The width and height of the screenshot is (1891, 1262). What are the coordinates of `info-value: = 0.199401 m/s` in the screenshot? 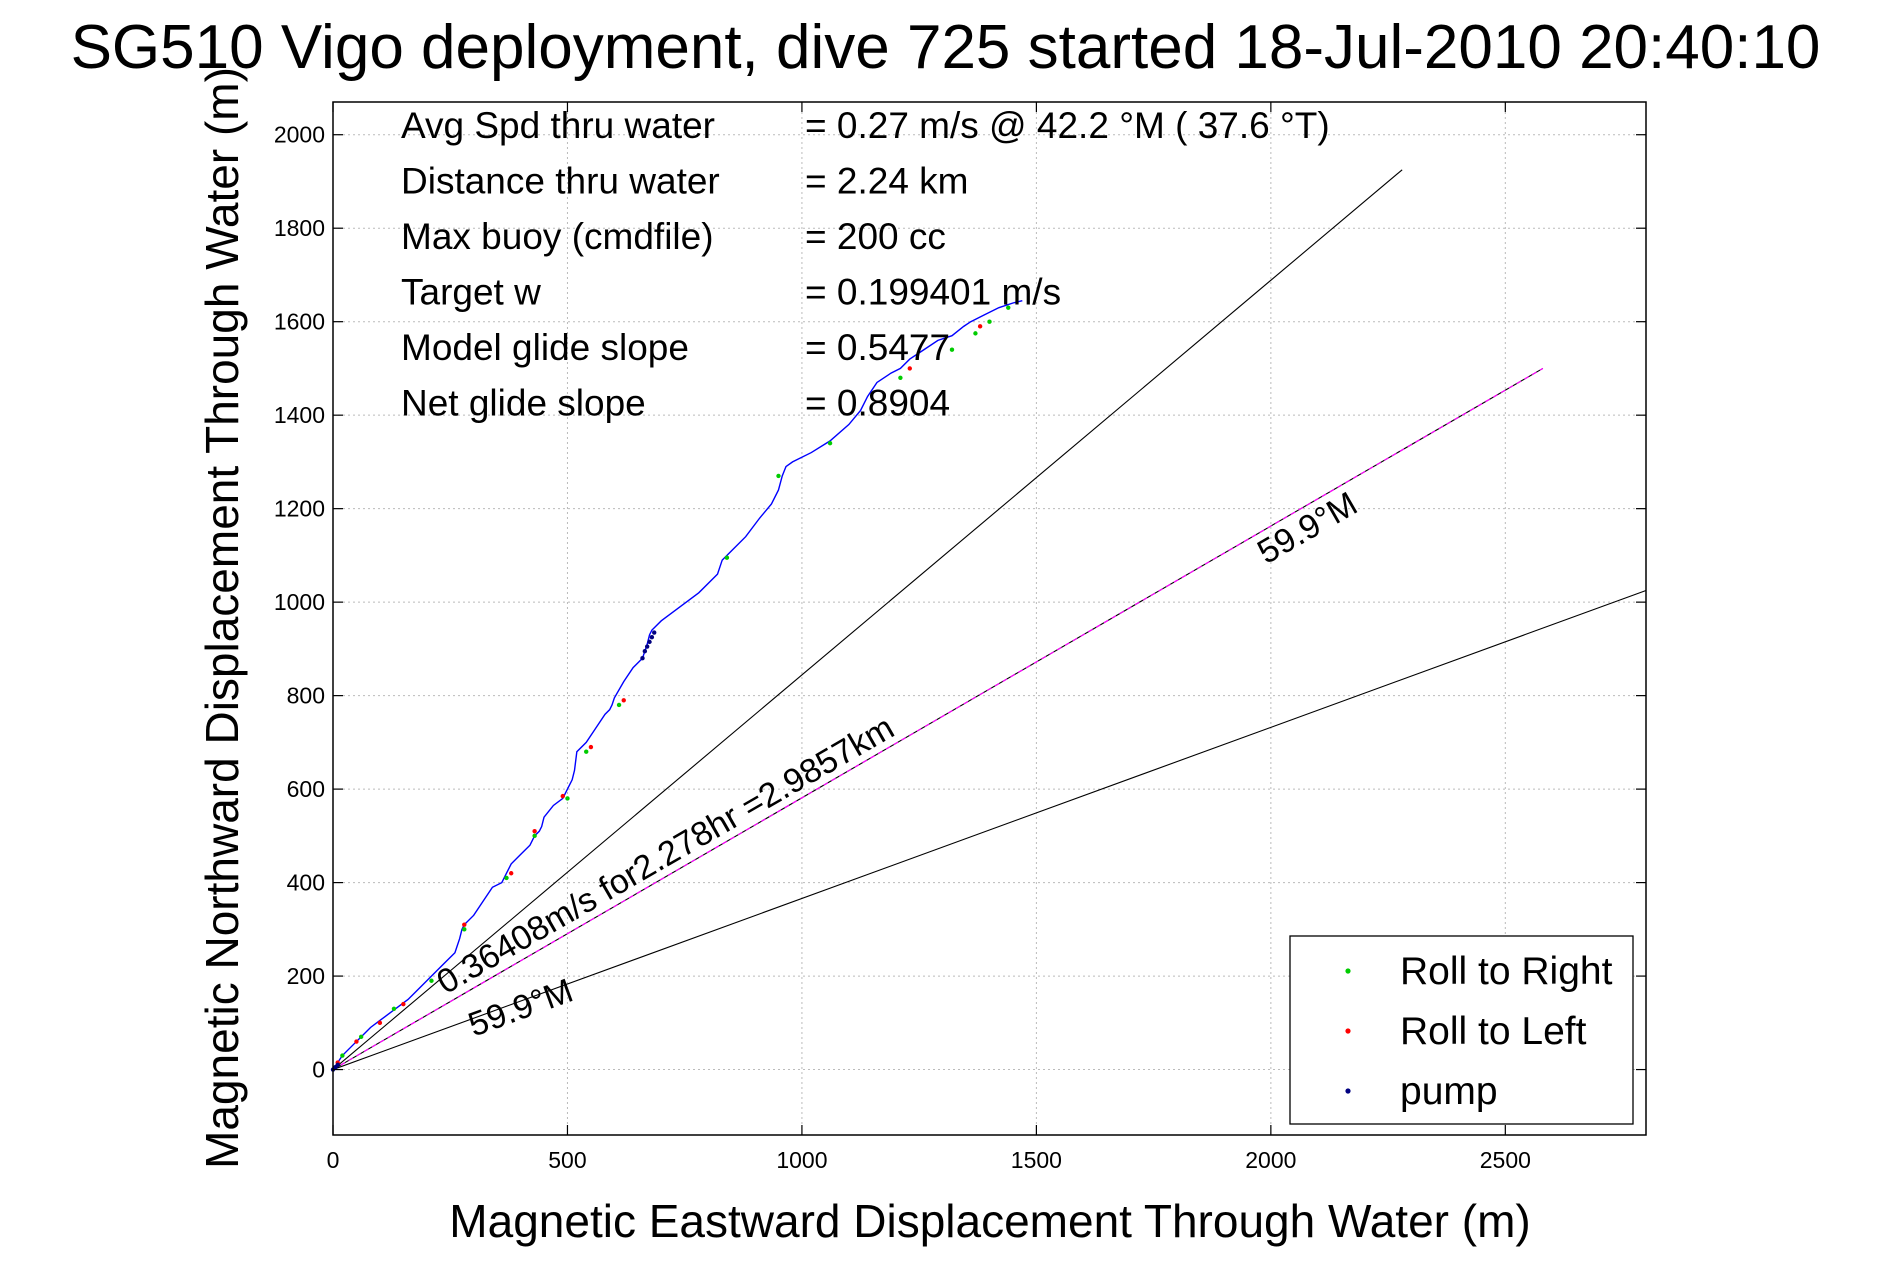 It's located at (933, 292).